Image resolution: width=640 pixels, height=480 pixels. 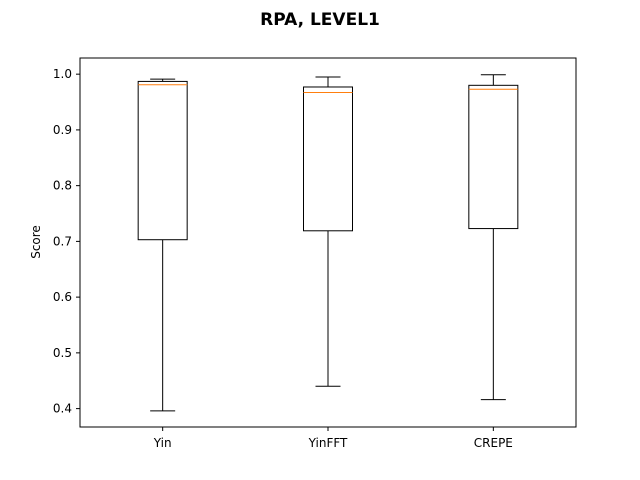 I want to click on y-tick-label: 0.6, so click(x=62, y=297).